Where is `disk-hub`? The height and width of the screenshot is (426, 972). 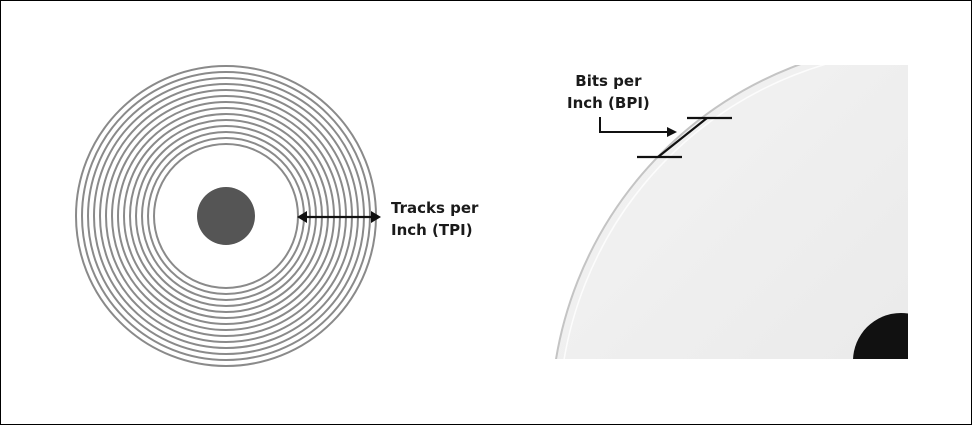 disk-hub is located at coordinates (226, 216).